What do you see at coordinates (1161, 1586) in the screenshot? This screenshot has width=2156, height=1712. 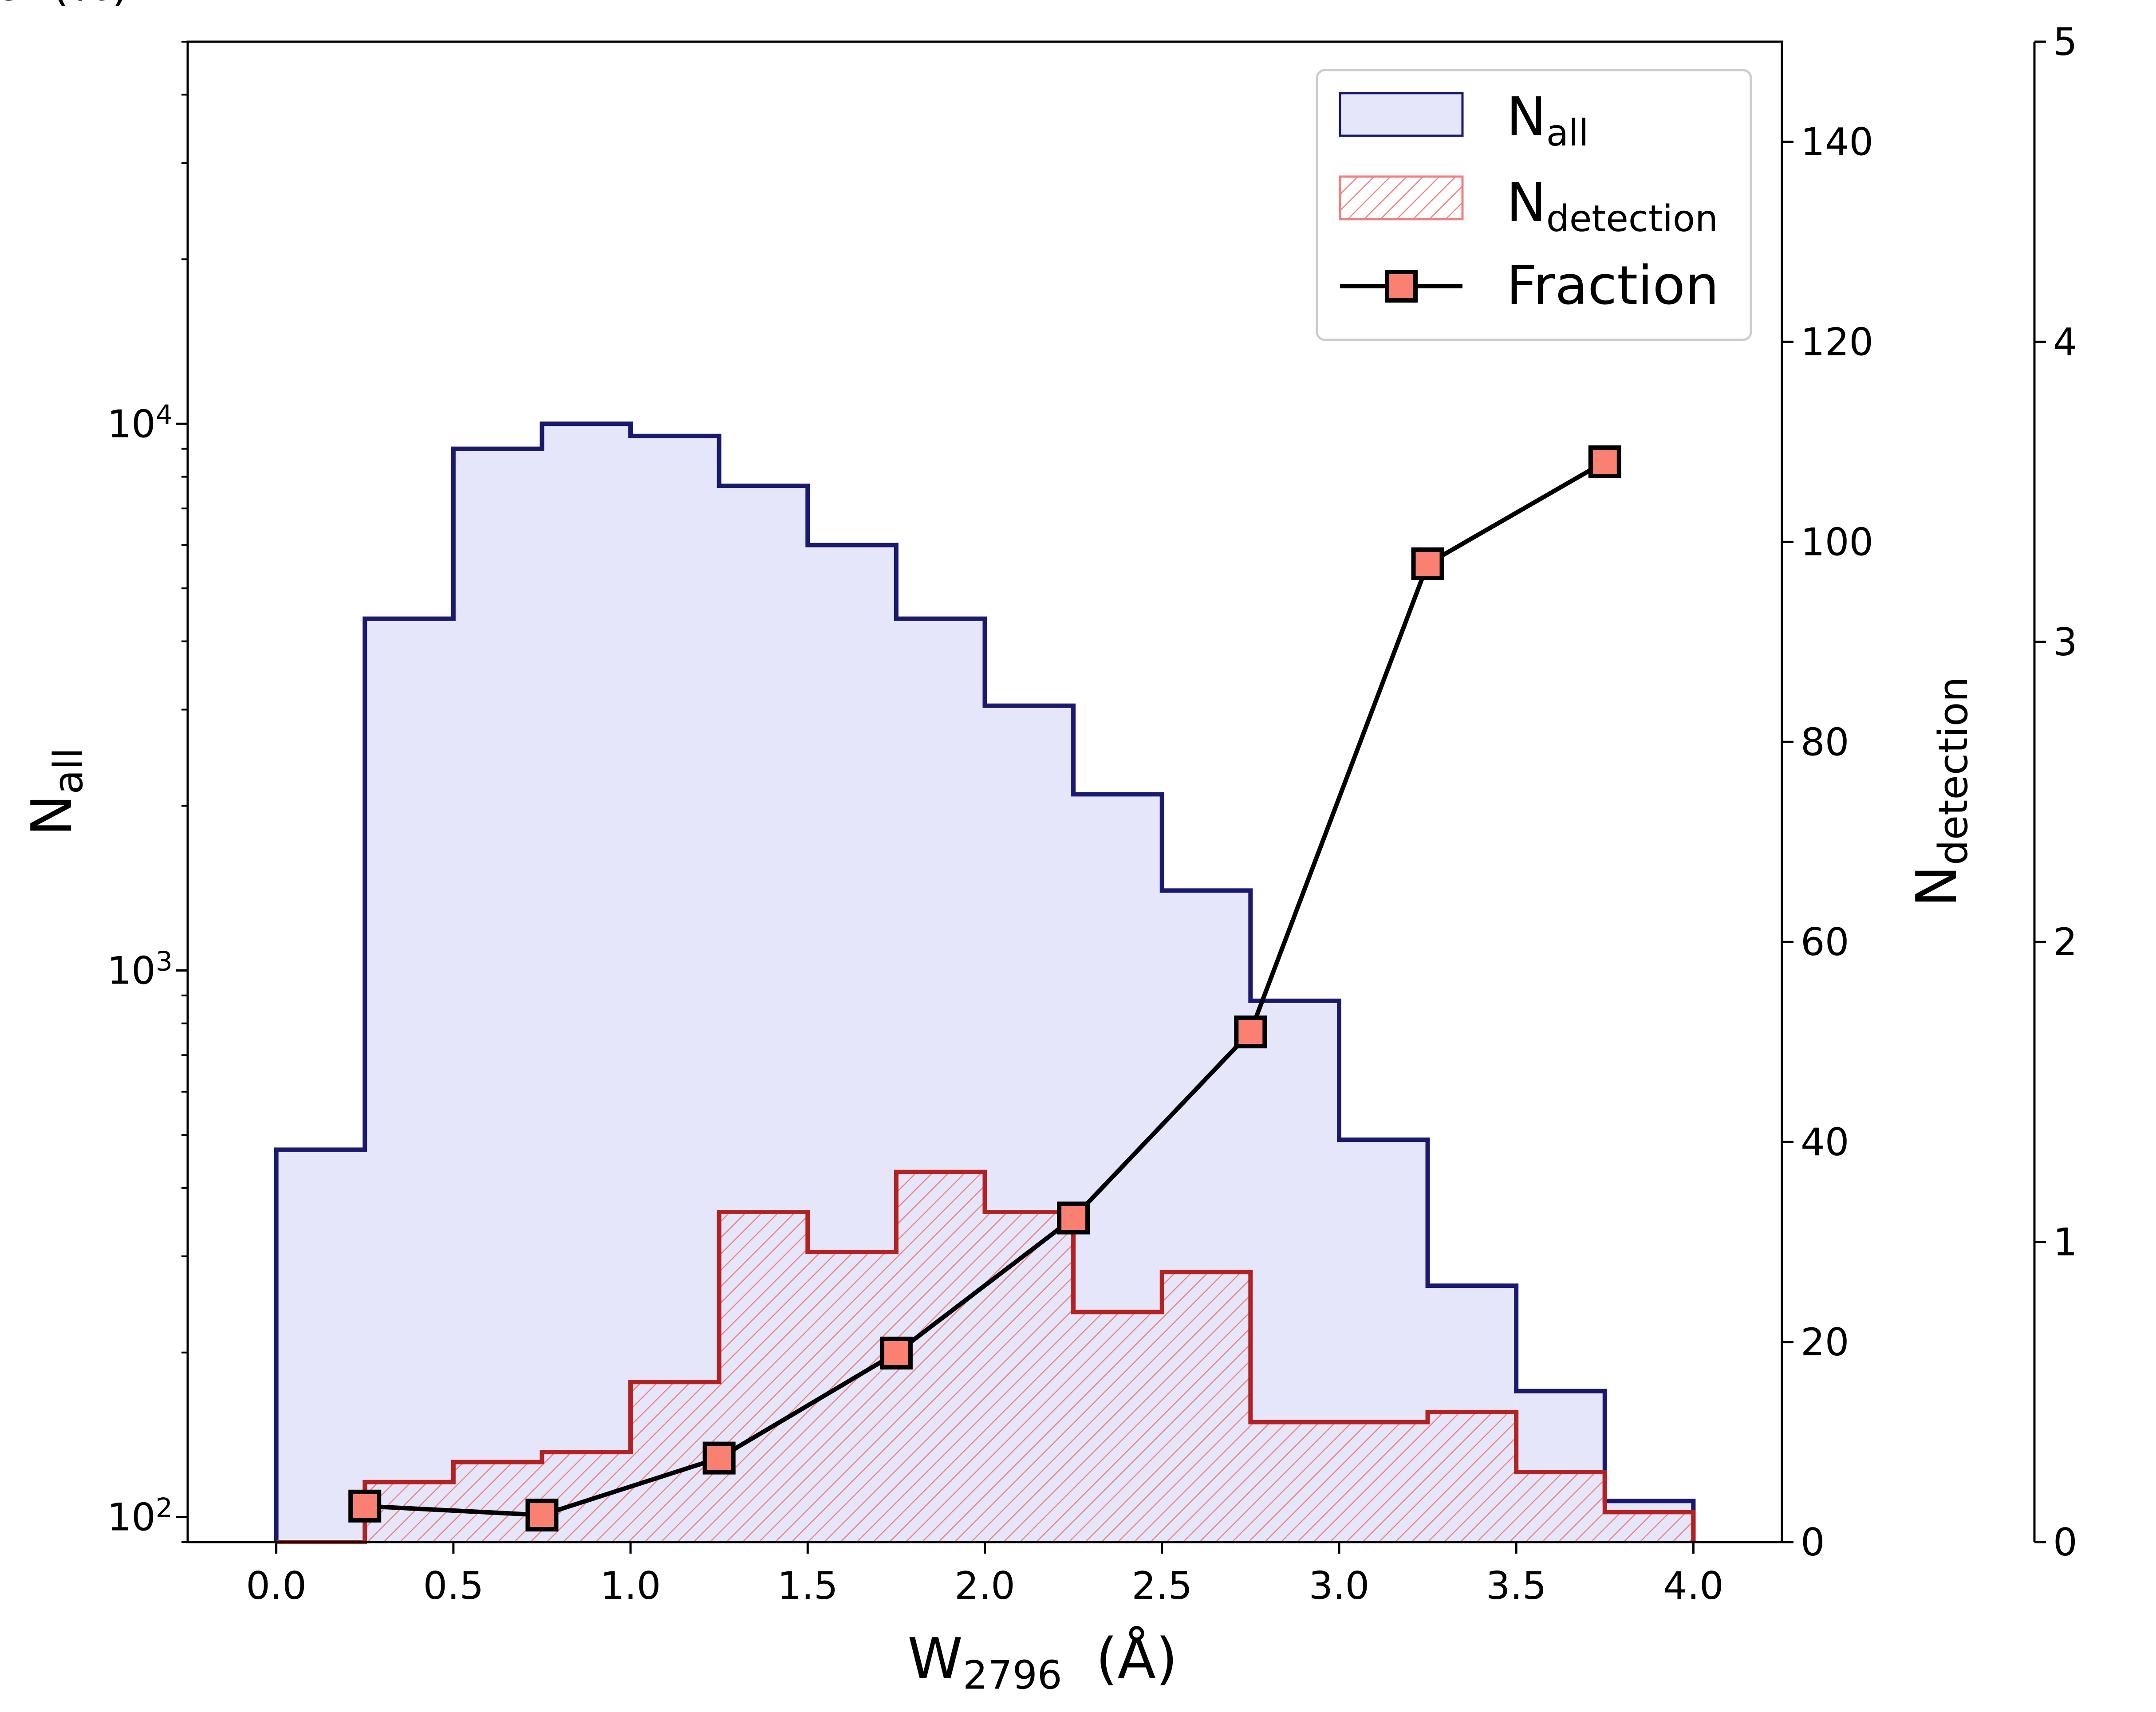 I see `x-tick-label: 2.5` at bounding box center [1161, 1586].